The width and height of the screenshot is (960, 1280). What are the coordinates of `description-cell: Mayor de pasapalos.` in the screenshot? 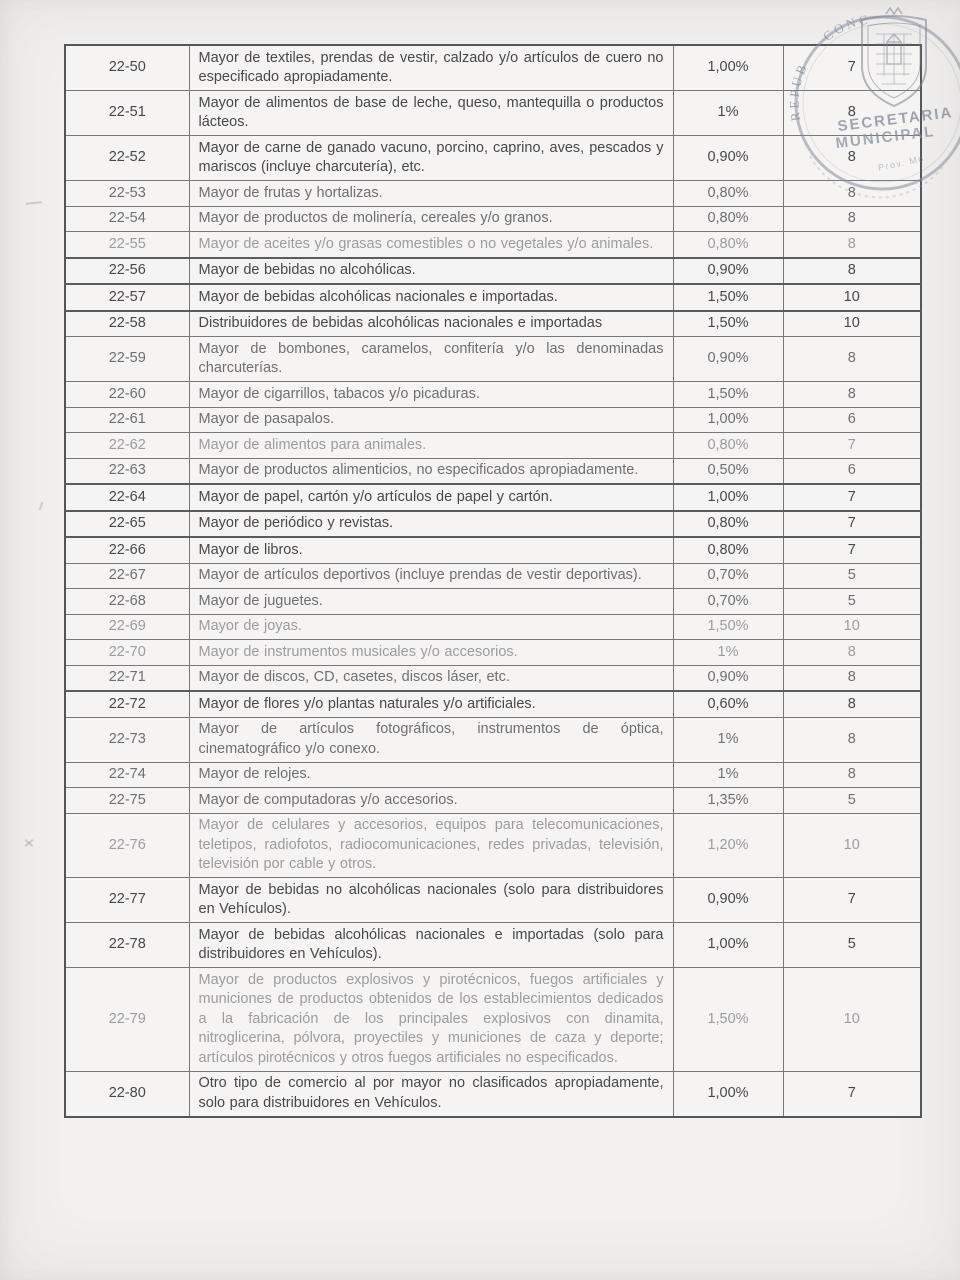 It's located at (431, 419).